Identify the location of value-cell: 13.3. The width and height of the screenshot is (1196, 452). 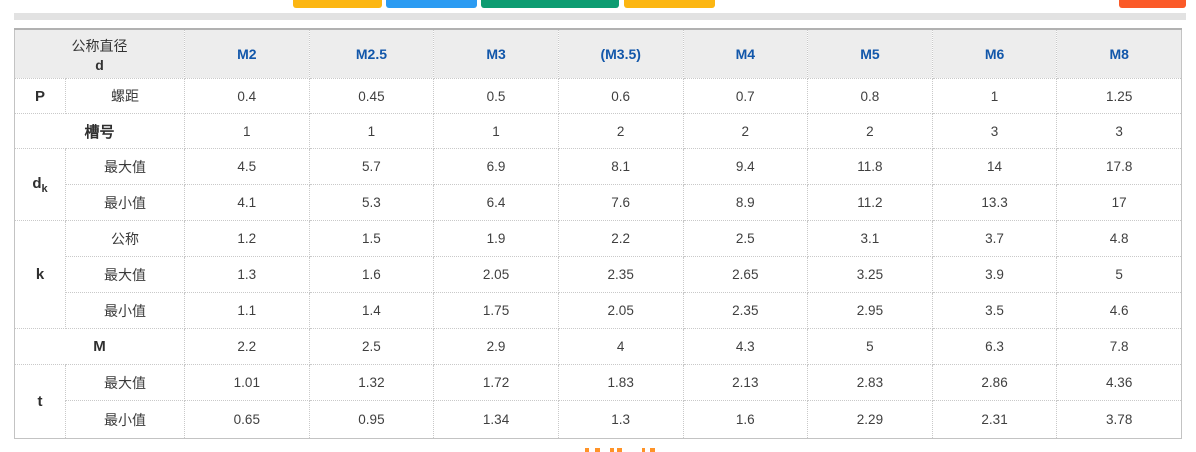
(994, 202).